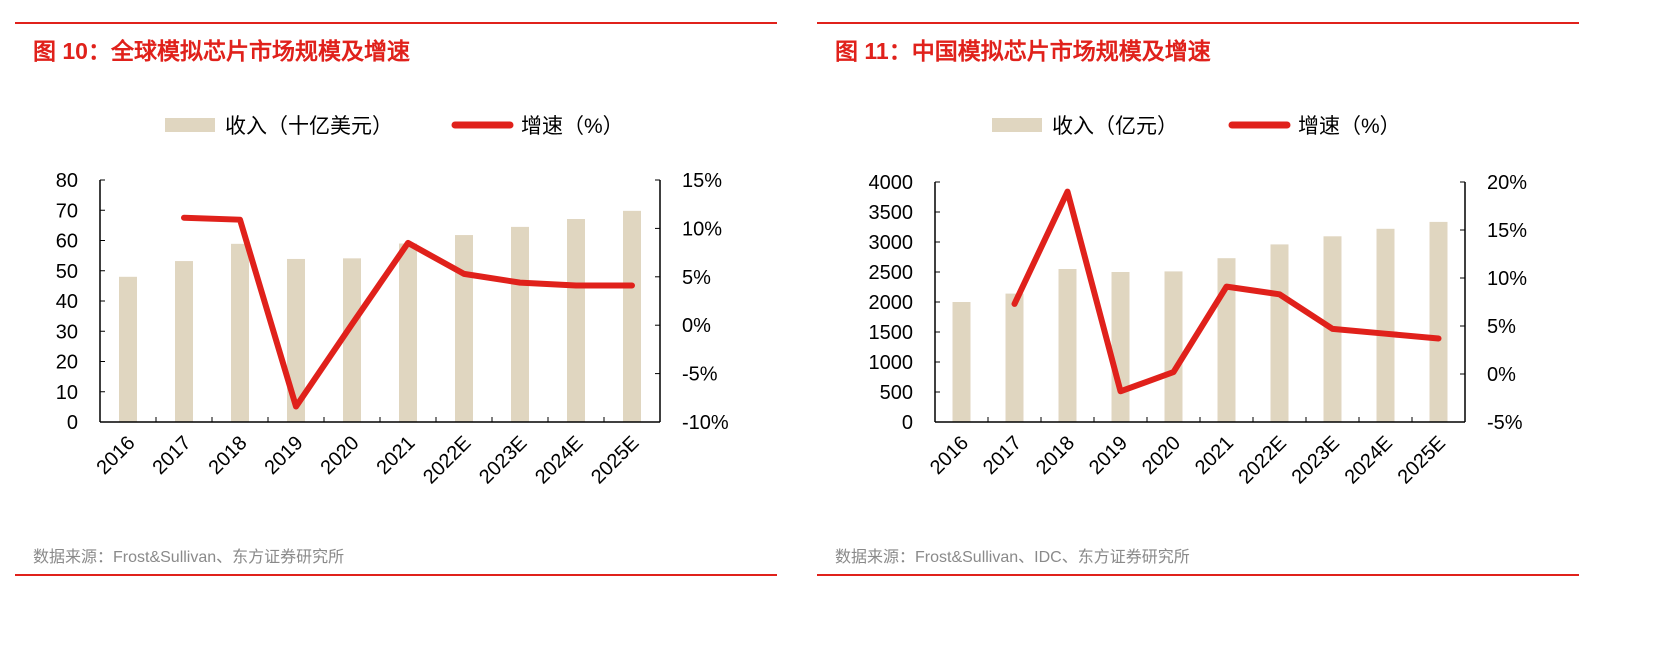 This screenshot has height=649, width=1670. Describe the element at coordinates (1507, 183) in the screenshot. I see `right-tick-label: 20%` at that location.